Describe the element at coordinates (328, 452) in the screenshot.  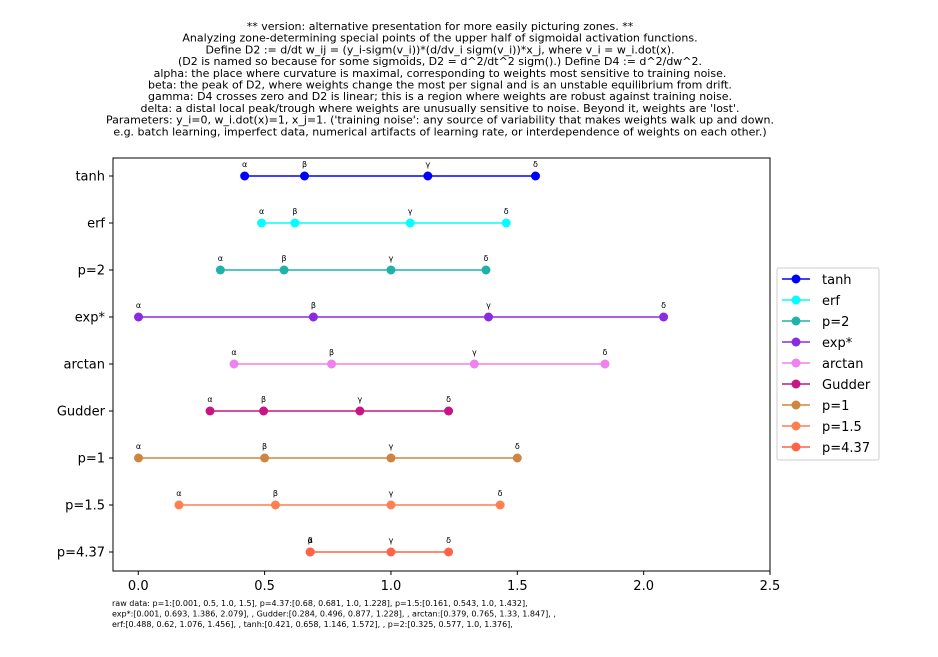
I see `series-p=1: α β γ δ` at that location.